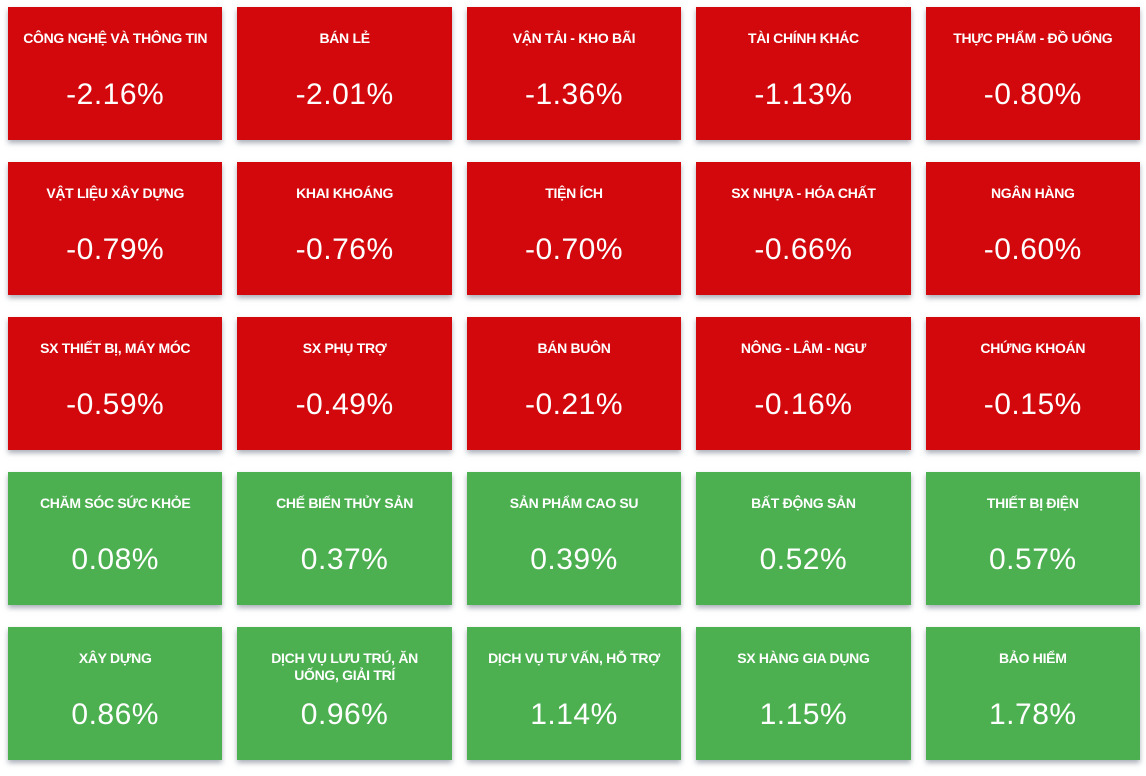 This screenshot has height=776, width=1146. Describe the element at coordinates (1032, 193) in the screenshot. I see `sector-label: NGÂN HÀNG` at that location.